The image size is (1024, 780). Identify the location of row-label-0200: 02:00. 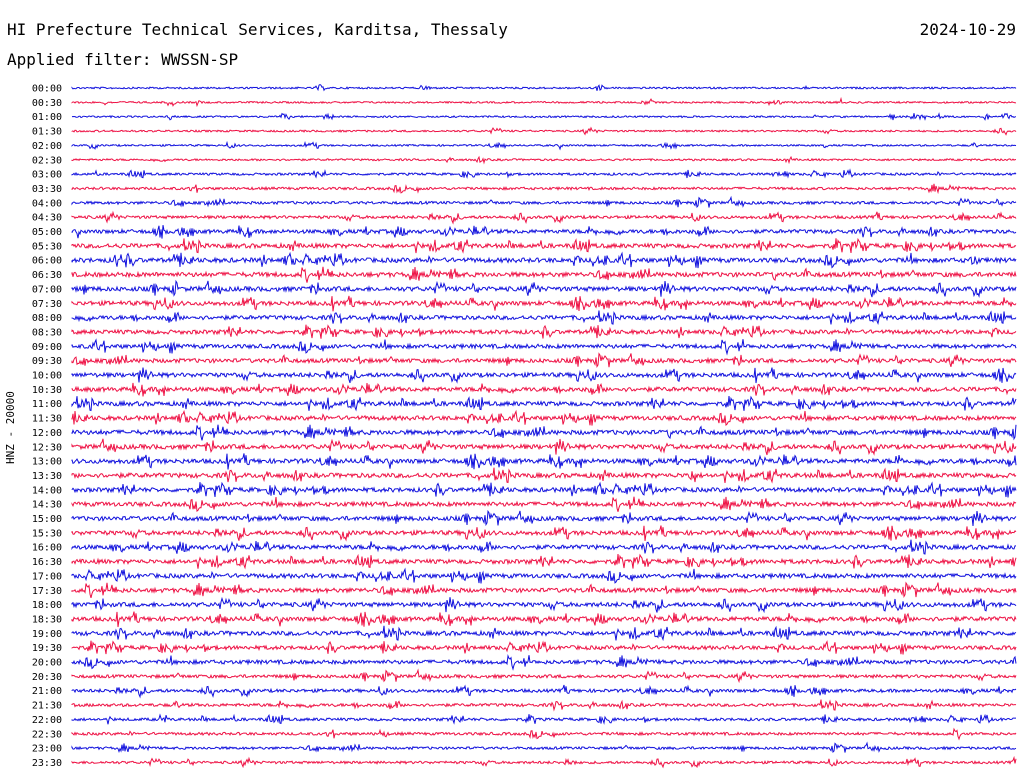
(47, 146).